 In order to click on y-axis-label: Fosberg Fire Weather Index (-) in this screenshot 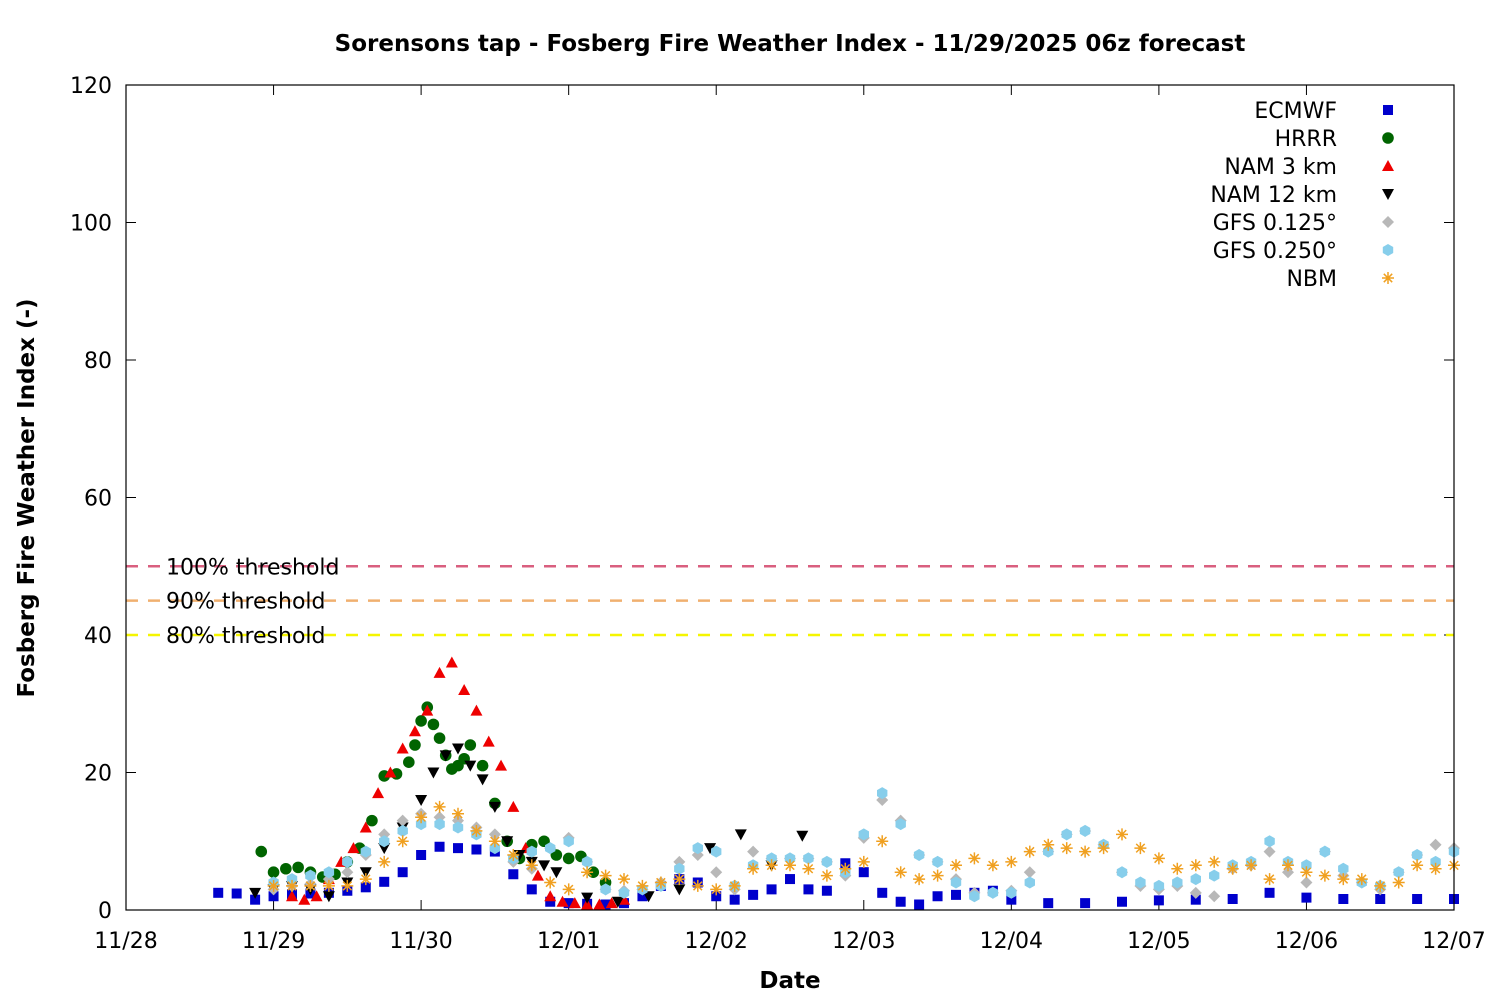, I will do `click(27, 497)`.